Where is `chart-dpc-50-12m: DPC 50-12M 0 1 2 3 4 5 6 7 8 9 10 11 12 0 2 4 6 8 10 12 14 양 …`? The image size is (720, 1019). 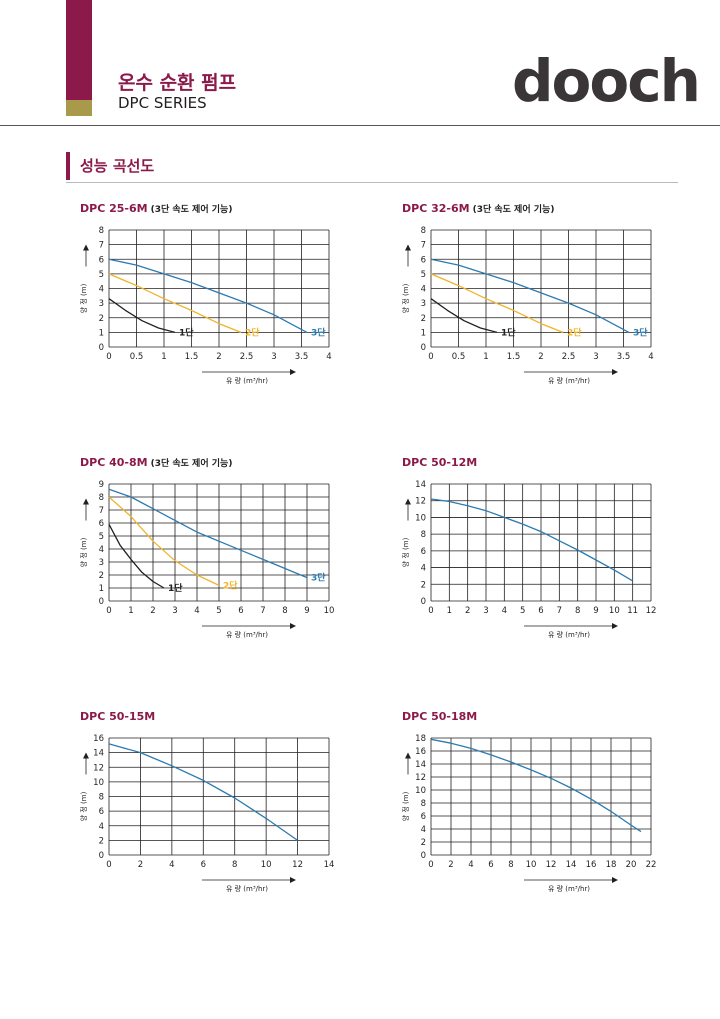 chart-dpc-50-12m: DPC 50-12M 0 1 2 3 4 5 6 7 8 9 10 11 12 0 2 4 6 8 10 12 14 양 … is located at coordinates (538, 561).